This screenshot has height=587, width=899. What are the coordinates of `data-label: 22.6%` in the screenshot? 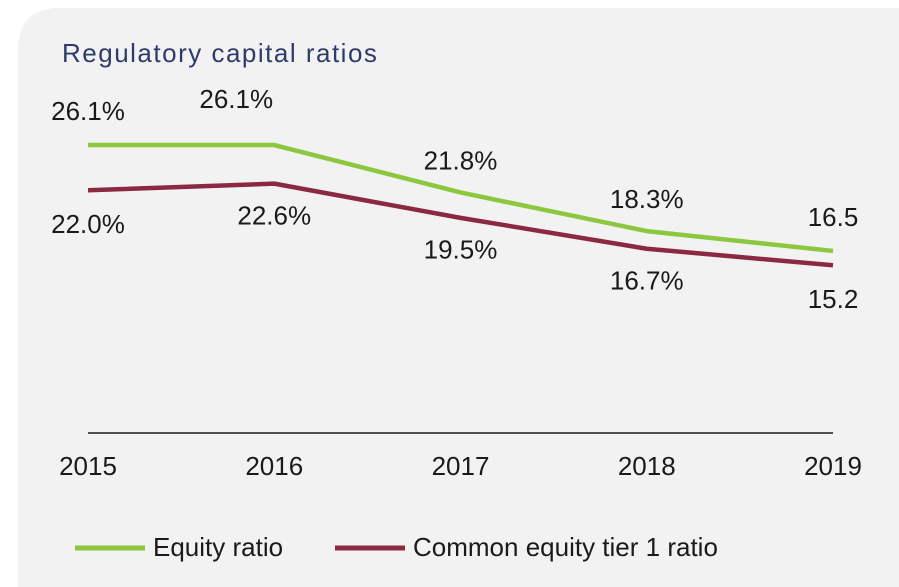 It's located at (274, 216).